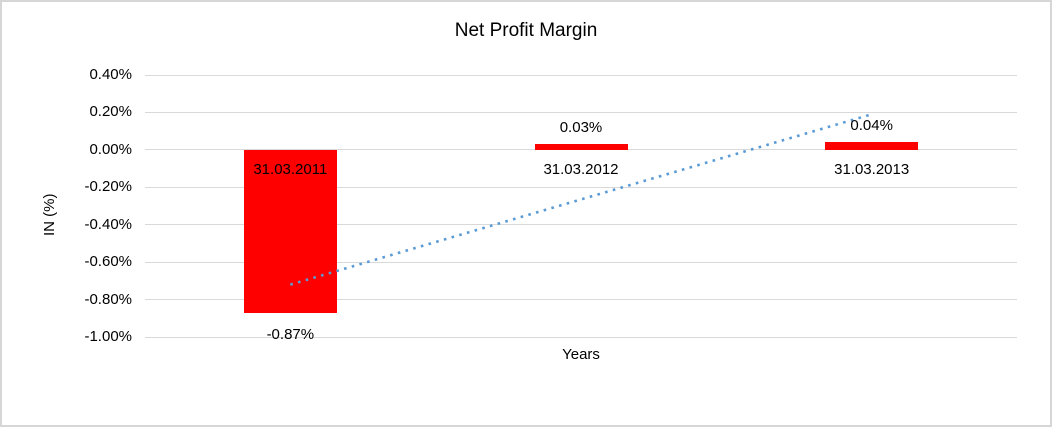 Image resolution: width=1052 pixels, height=427 pixels. I want to click on data-label: 0.03%, so click(581, 128).